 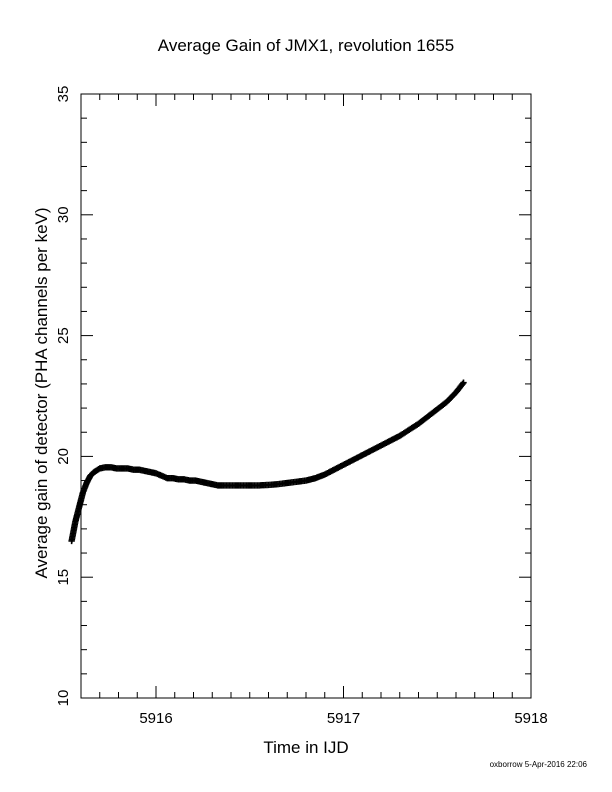 I want to click on chart-title: Average Gain of JMX1, revolution 1655, so click(x=306, y=45).